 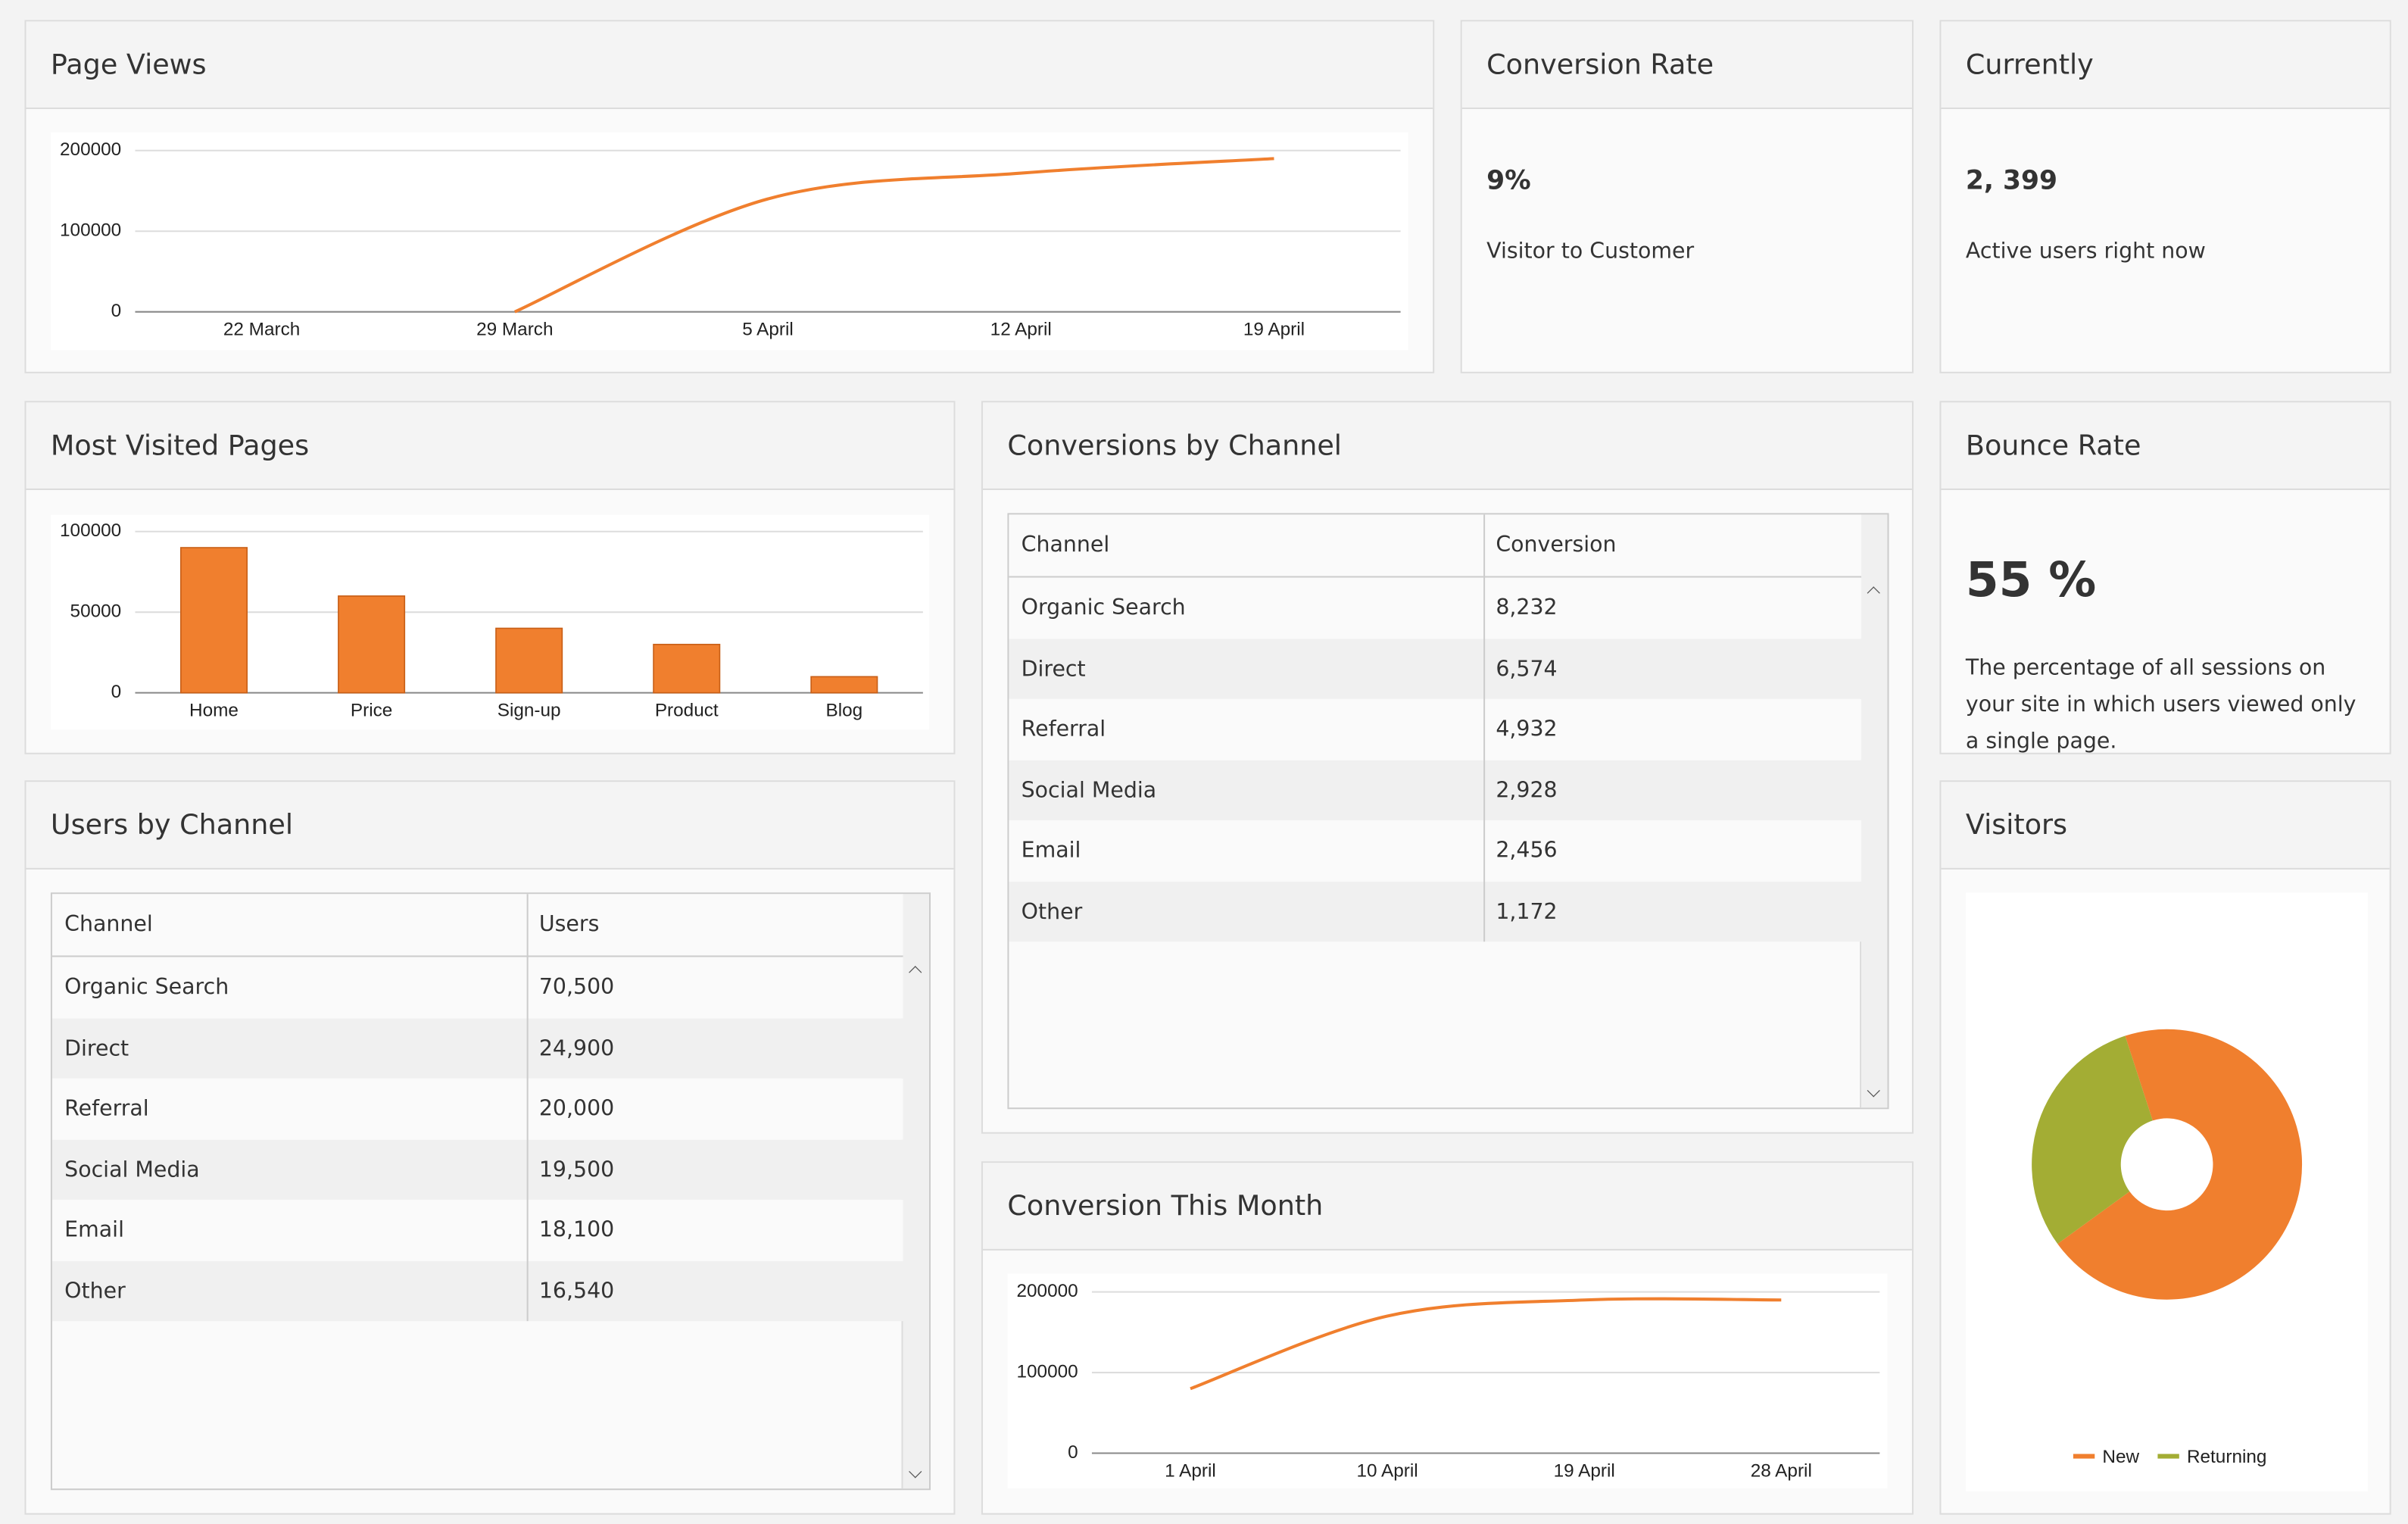 I want to click on table-cell: 24,900, so click(x=576, y=1048).